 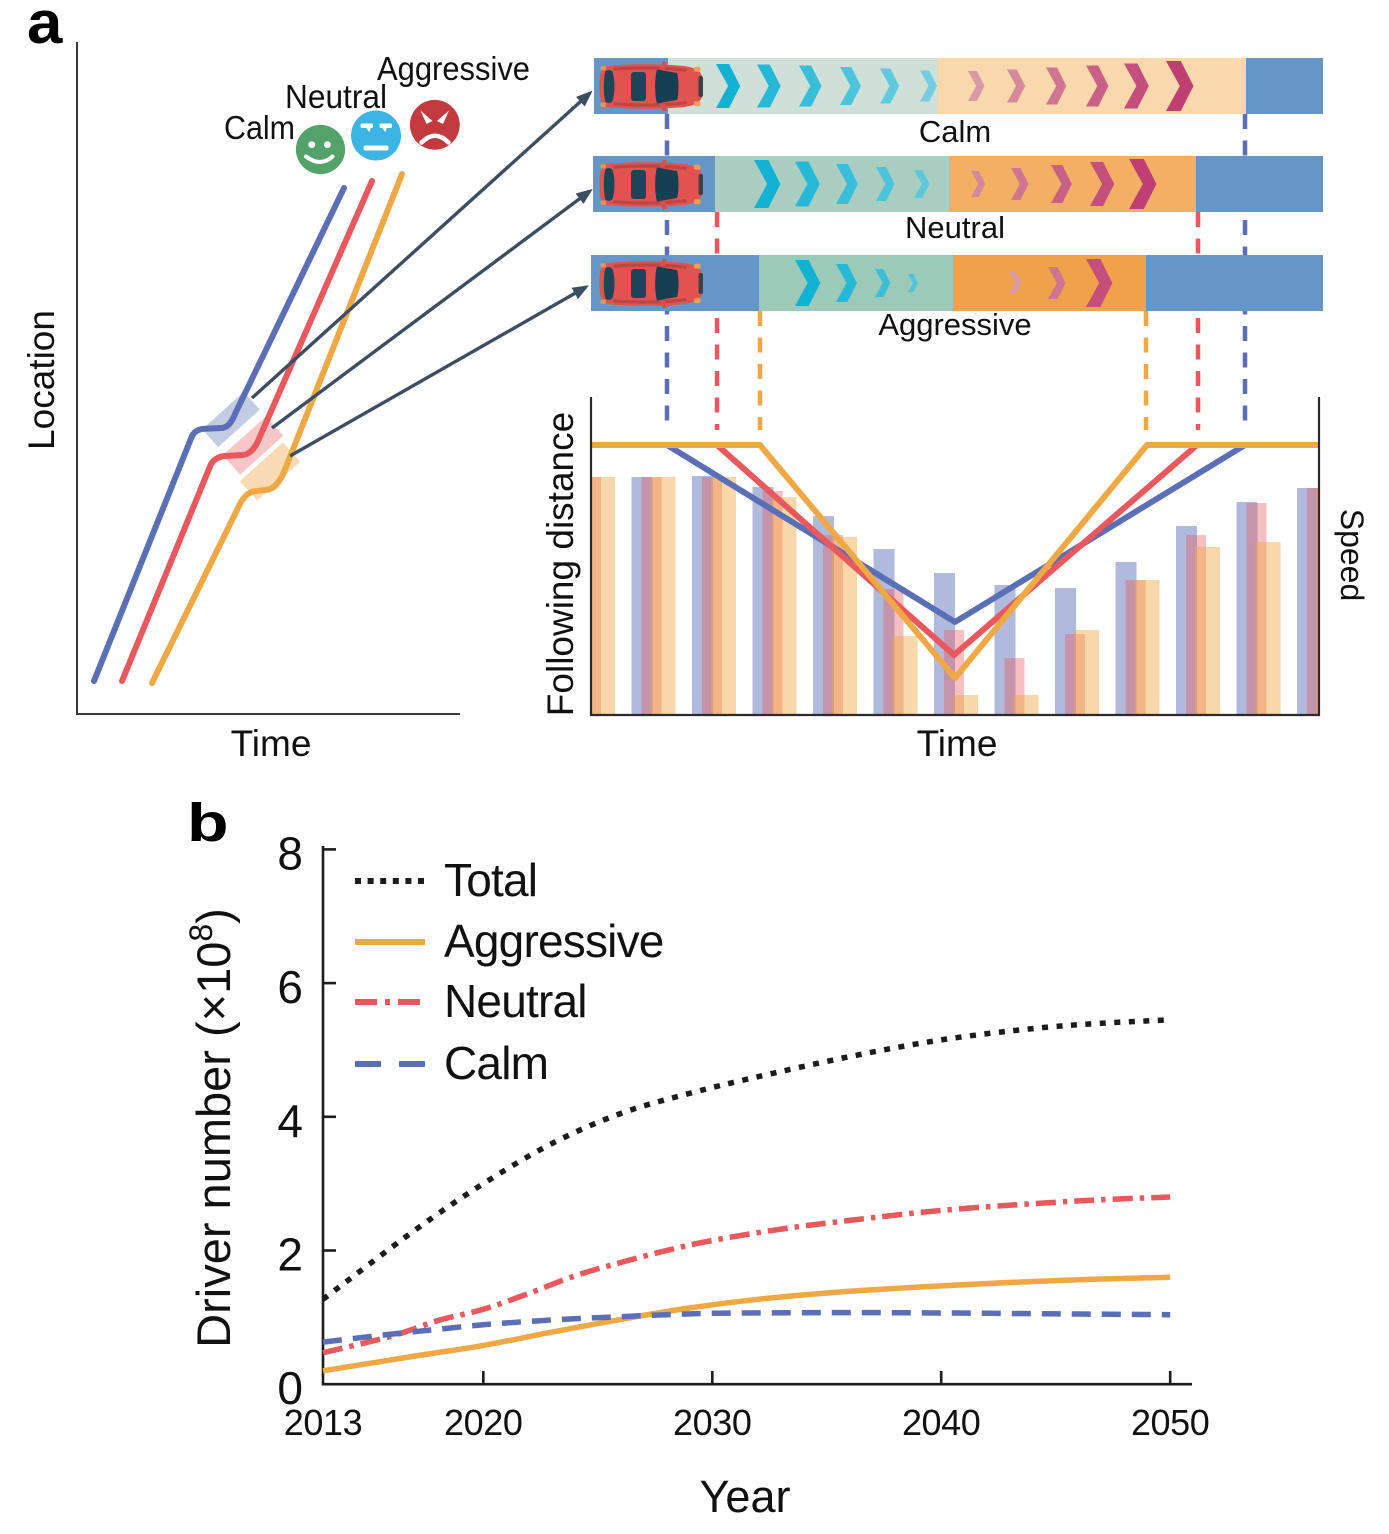 I want to click on svg-text: 2040, so click(x=941, y=1422).